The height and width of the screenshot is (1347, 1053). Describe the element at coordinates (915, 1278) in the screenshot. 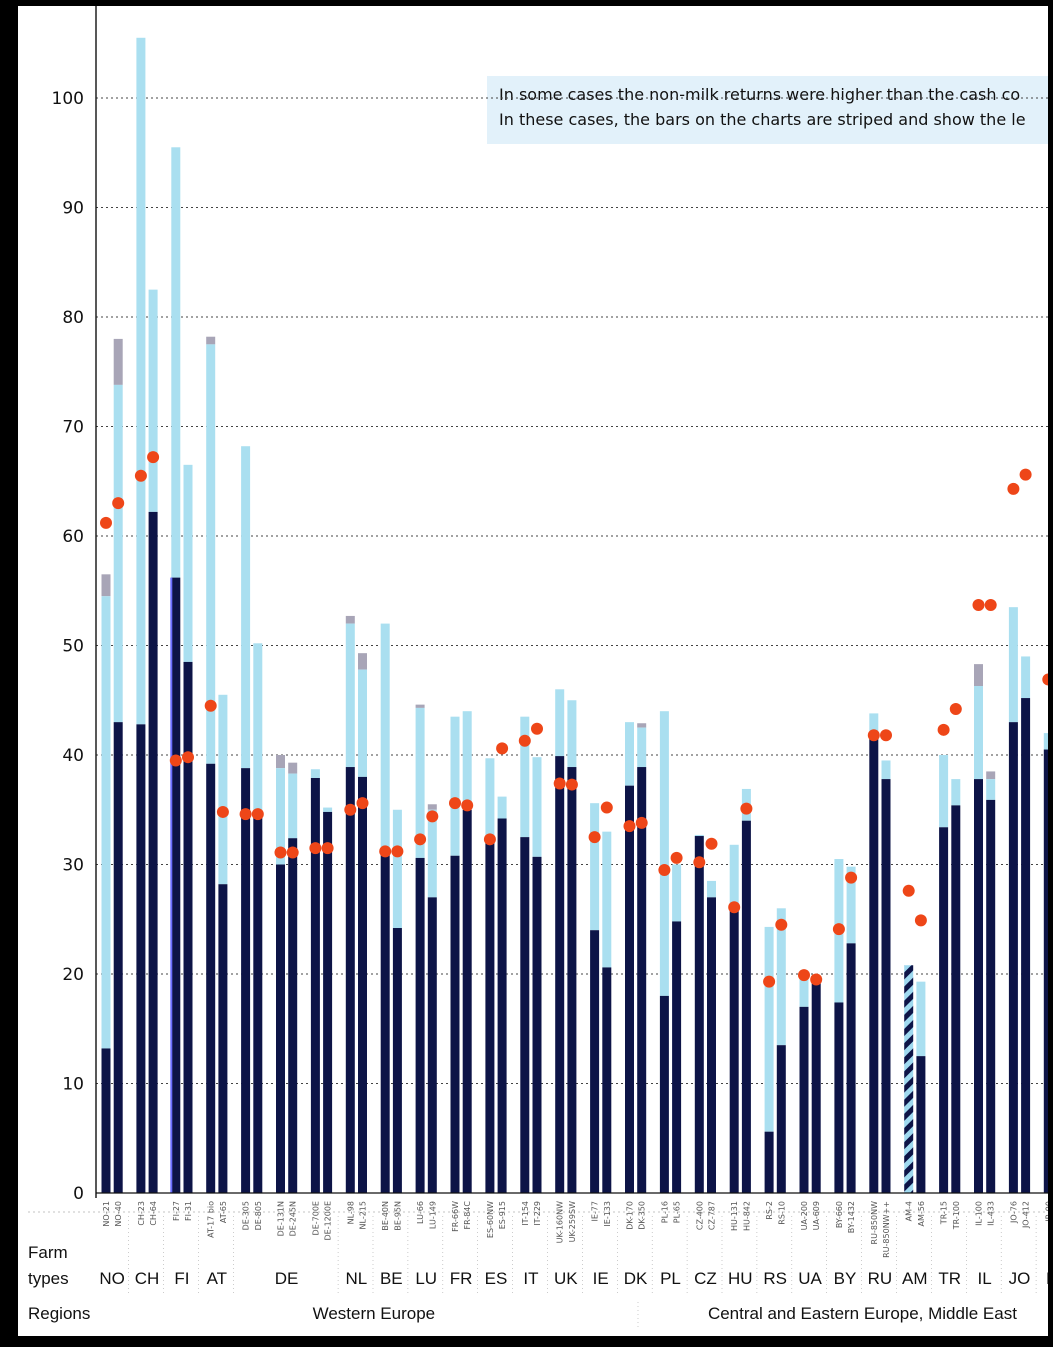

I see `country-label: AM` at that location.